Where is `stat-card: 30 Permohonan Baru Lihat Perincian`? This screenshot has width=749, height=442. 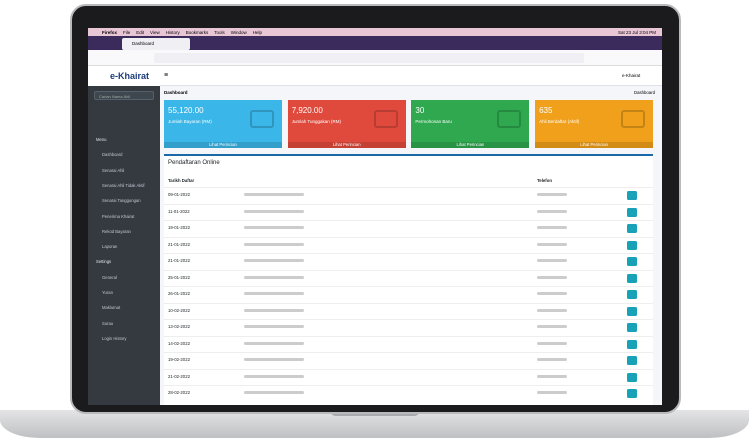
stat-card: 30 Permohonan Baru Lihat Perincian is located at coordinates (470, 124).